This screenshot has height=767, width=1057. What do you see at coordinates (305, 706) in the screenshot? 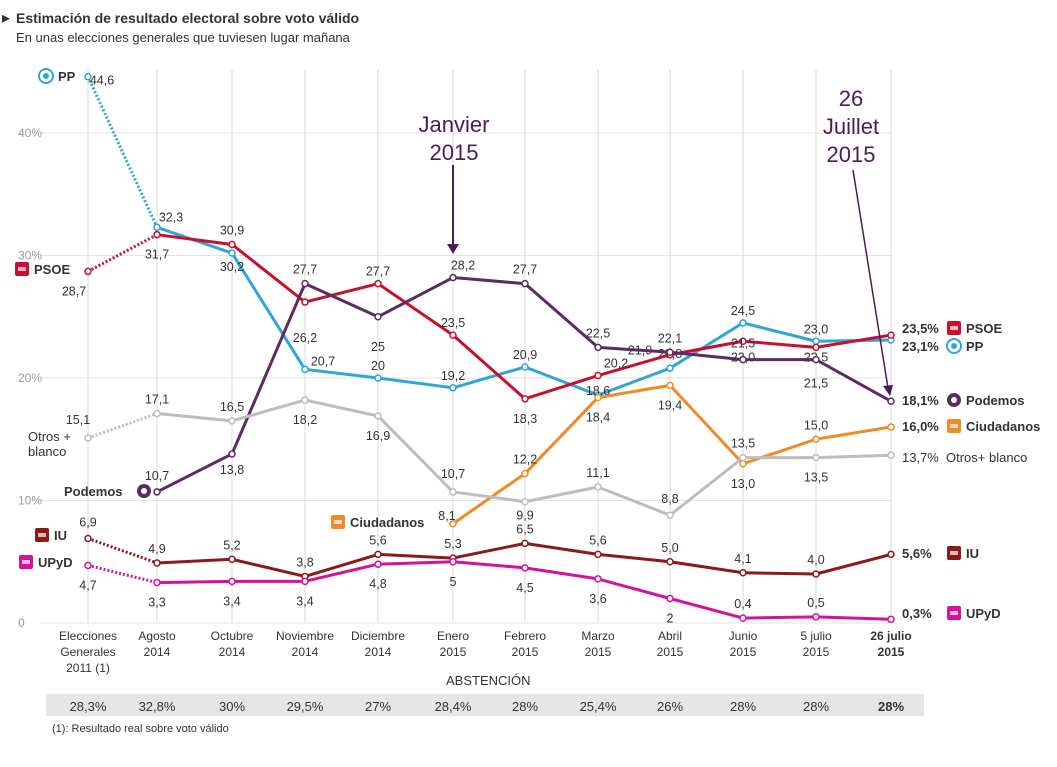
I see `abstention-value: 29,5%` at bounding box center [305, 706].